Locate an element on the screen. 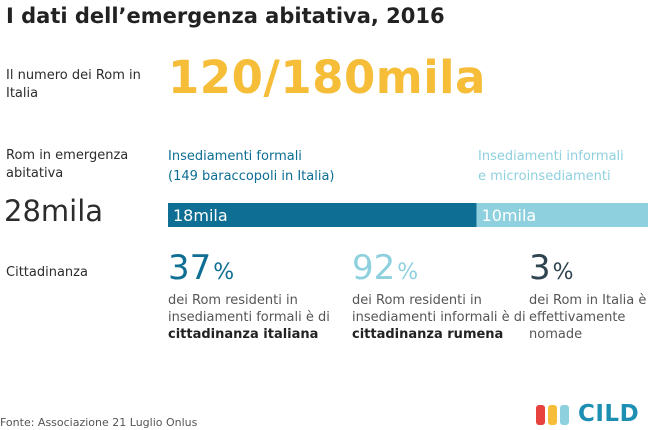 This screenshot has height=430, width=649. stat-value: 37 is located at coordinates (190, 268).